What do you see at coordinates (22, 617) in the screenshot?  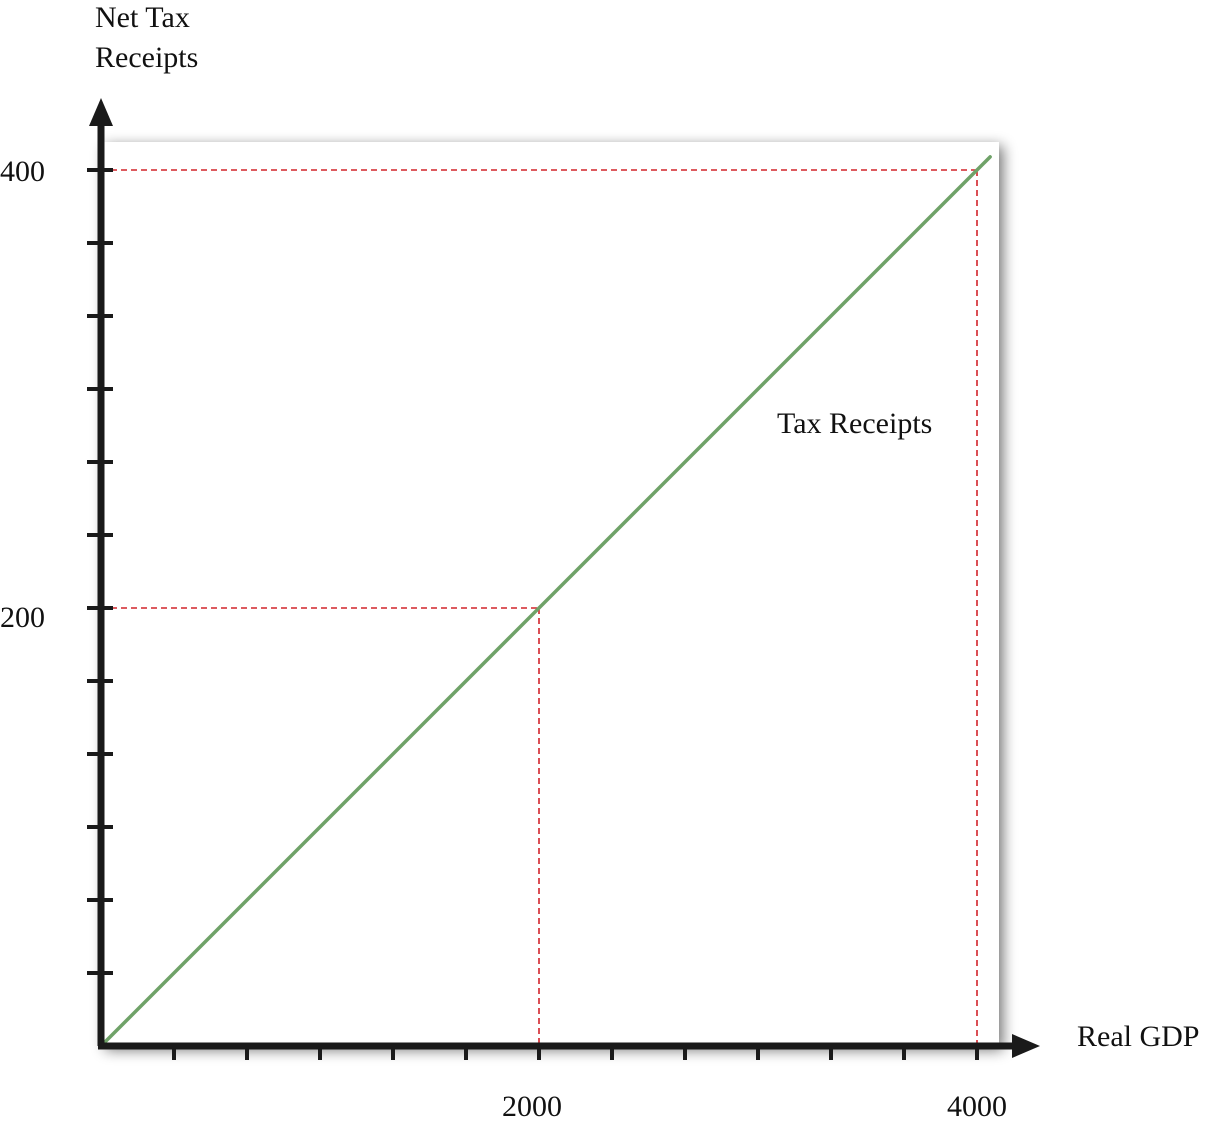 I see `y-tick-label-200: 200` at bounding box center [22, 617].